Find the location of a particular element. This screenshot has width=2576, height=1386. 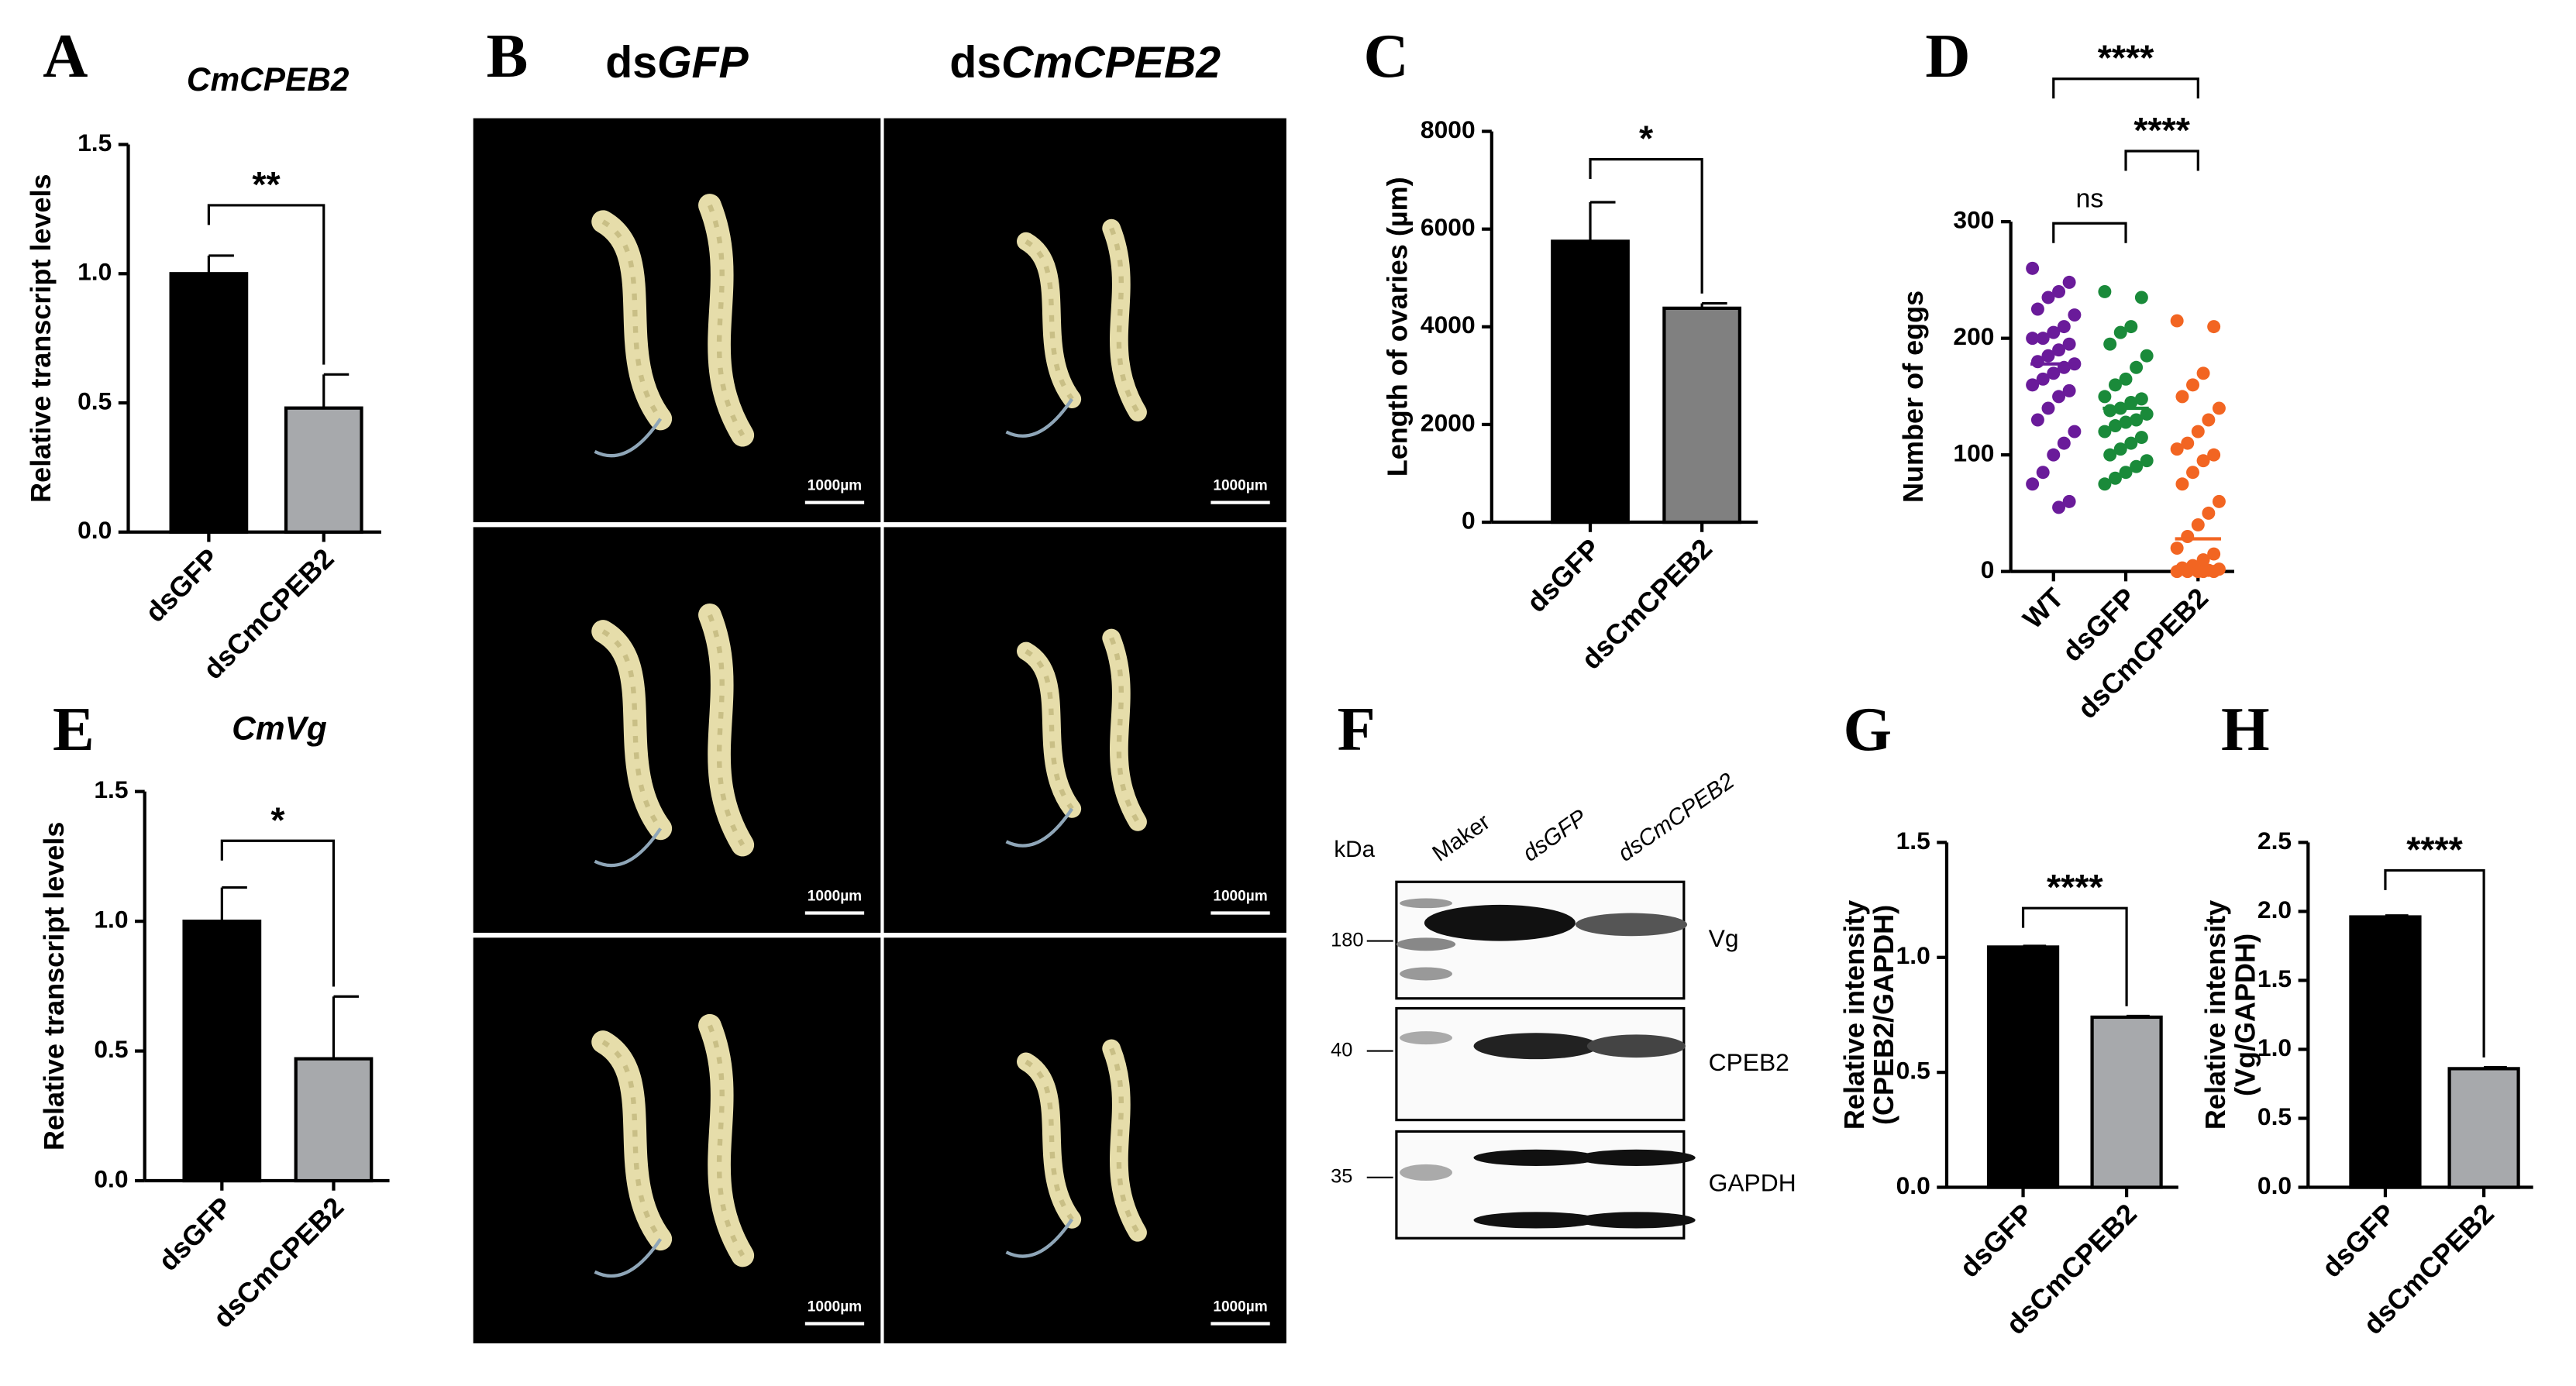

y-tick-label: 2000 is located at coordinates (1448, 422).